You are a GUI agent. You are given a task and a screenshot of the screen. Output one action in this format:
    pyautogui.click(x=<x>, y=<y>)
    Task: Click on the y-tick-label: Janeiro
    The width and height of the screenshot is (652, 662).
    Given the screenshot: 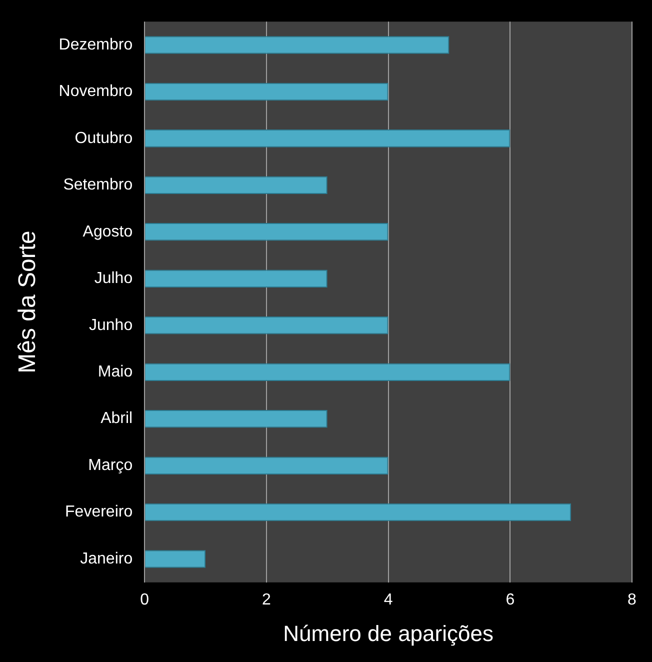 What is the action you would take?
    pyautogui.click(x=106, y=559)
    